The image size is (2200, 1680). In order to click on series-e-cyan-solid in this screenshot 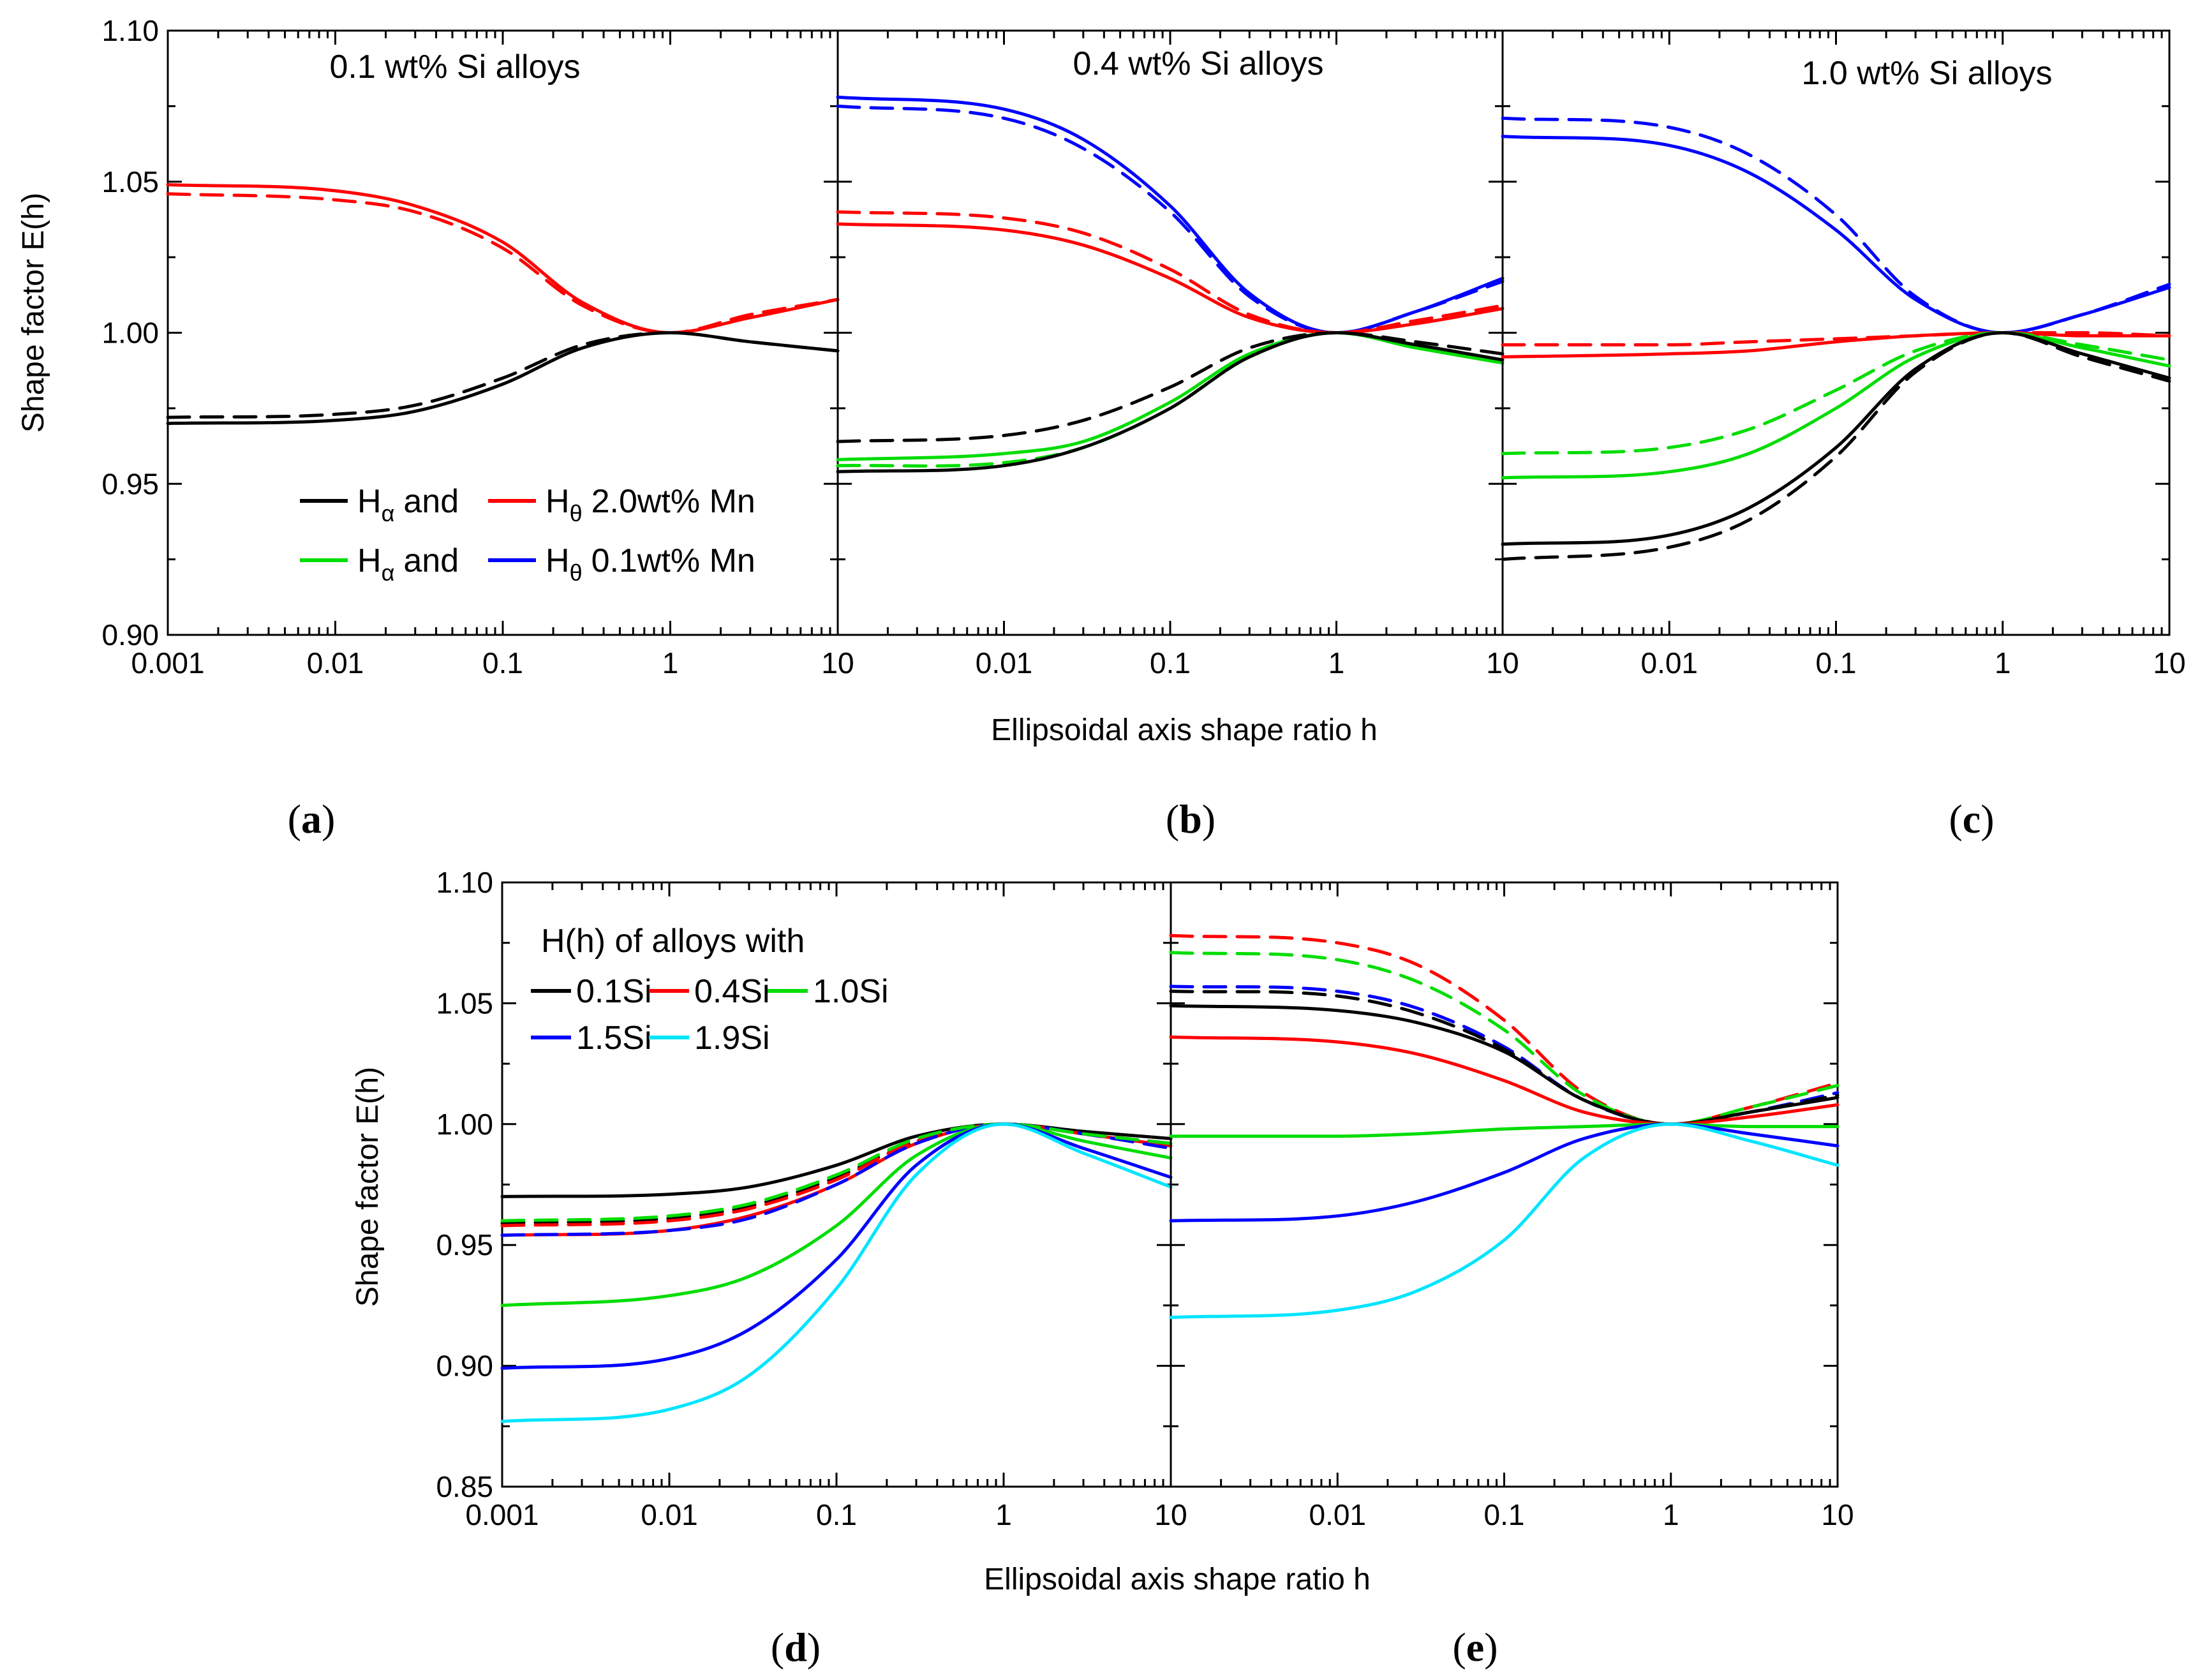, I will do `click(1504, 1220)`.